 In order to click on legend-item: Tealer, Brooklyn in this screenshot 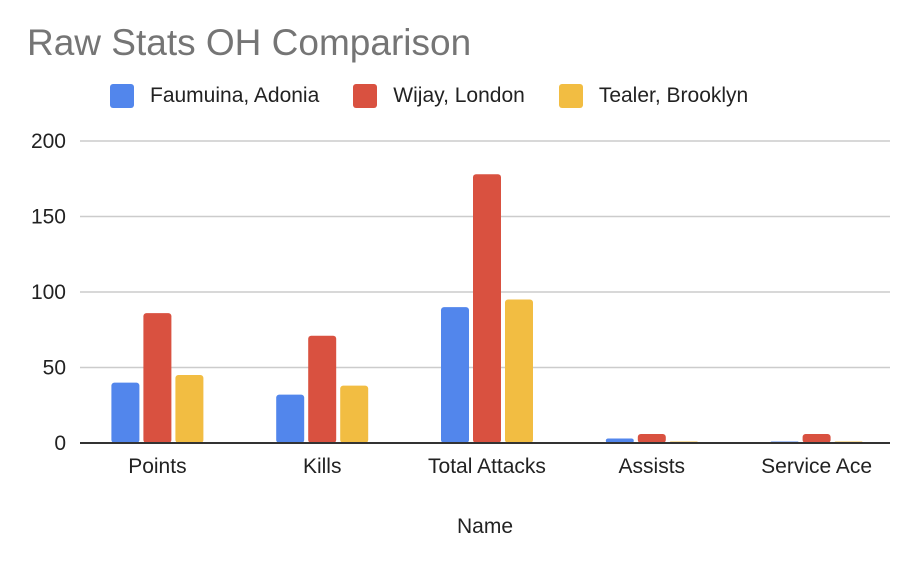, I will do `click(653, 96)`.